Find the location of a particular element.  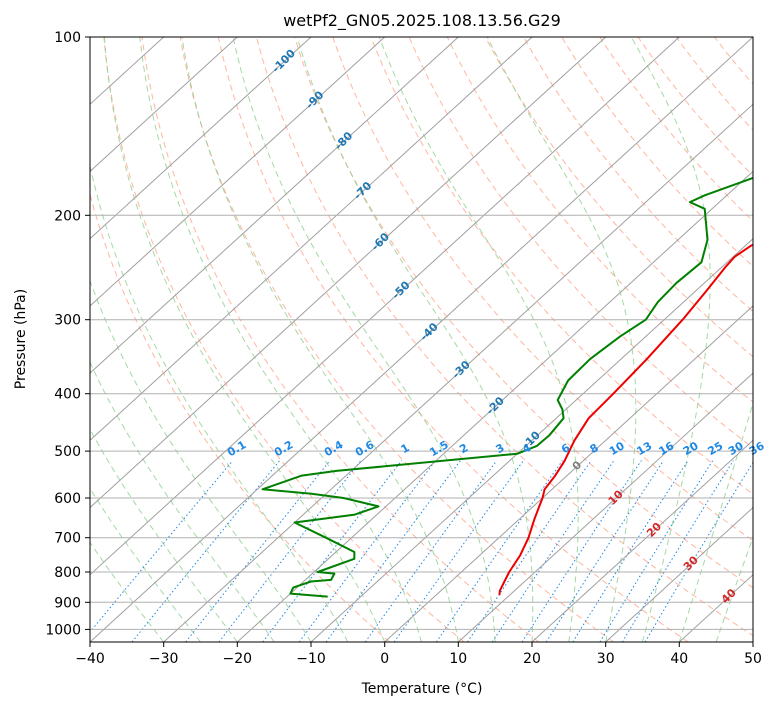

mixing-ratio-label: 0.2 is located at coordinates (283, 448).